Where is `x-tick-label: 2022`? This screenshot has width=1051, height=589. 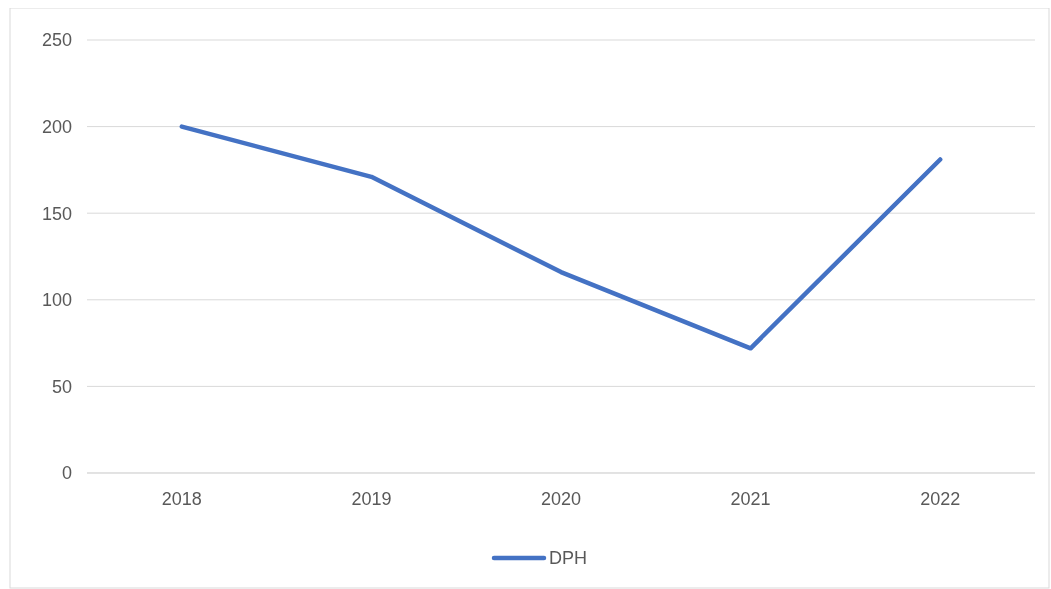
x-tick-label: 2022 is located at coordinates (940, 499).